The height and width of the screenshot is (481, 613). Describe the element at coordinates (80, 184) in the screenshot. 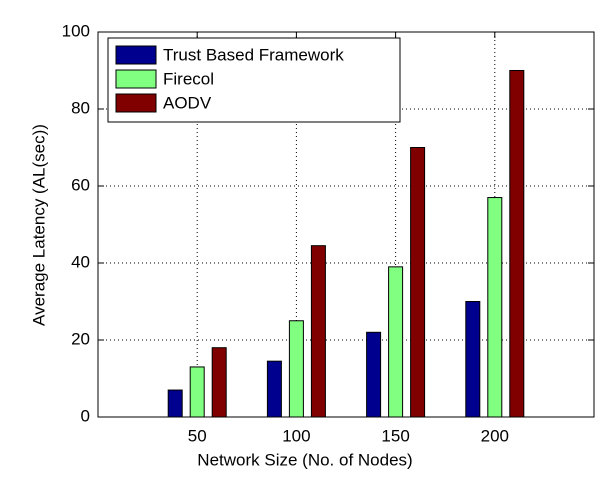

I see `y-tick-label: 60` at that location.